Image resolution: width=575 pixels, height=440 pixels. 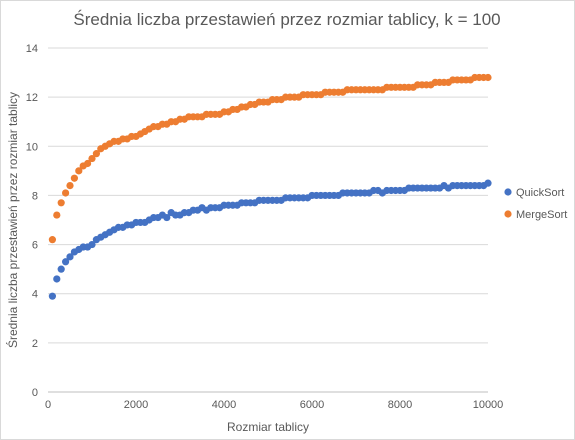 I want to click on legend-marker-mergesort, so click(x=508, y=214).